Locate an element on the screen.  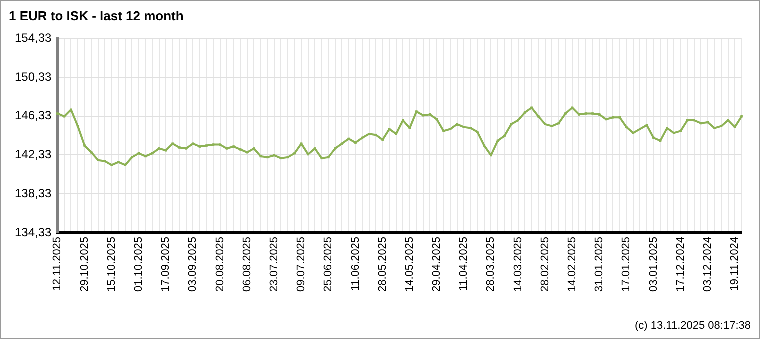
x-tick-label: 29.10.2025 is located at coordinates (84, 264).